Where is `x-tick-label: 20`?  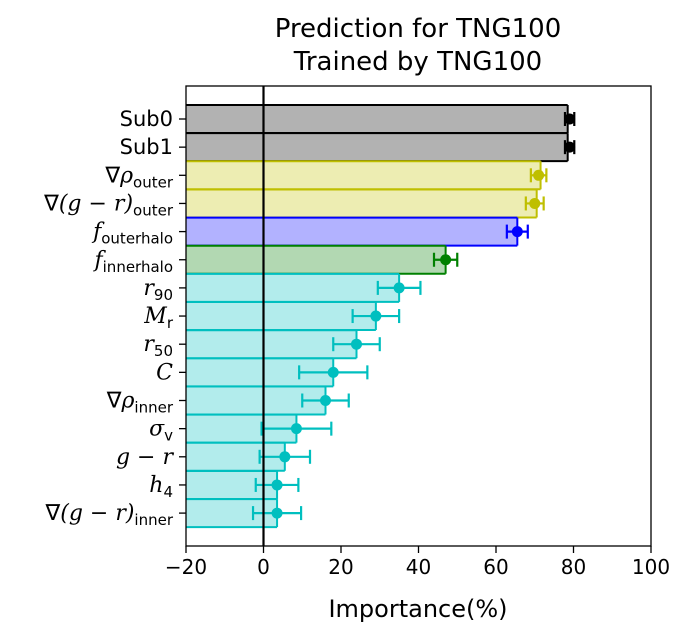 x-tick-label: 20 is located at coordinates (340, 567).